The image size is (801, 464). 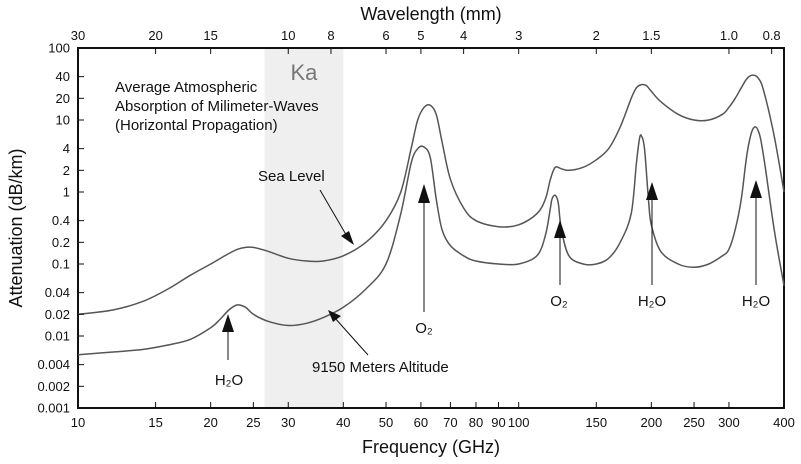 What do you see at coordinates (16, 227) in the screenshot?
I see `y-axis-title: Attenuation (dB/km)` at bounding box center [16, 227].